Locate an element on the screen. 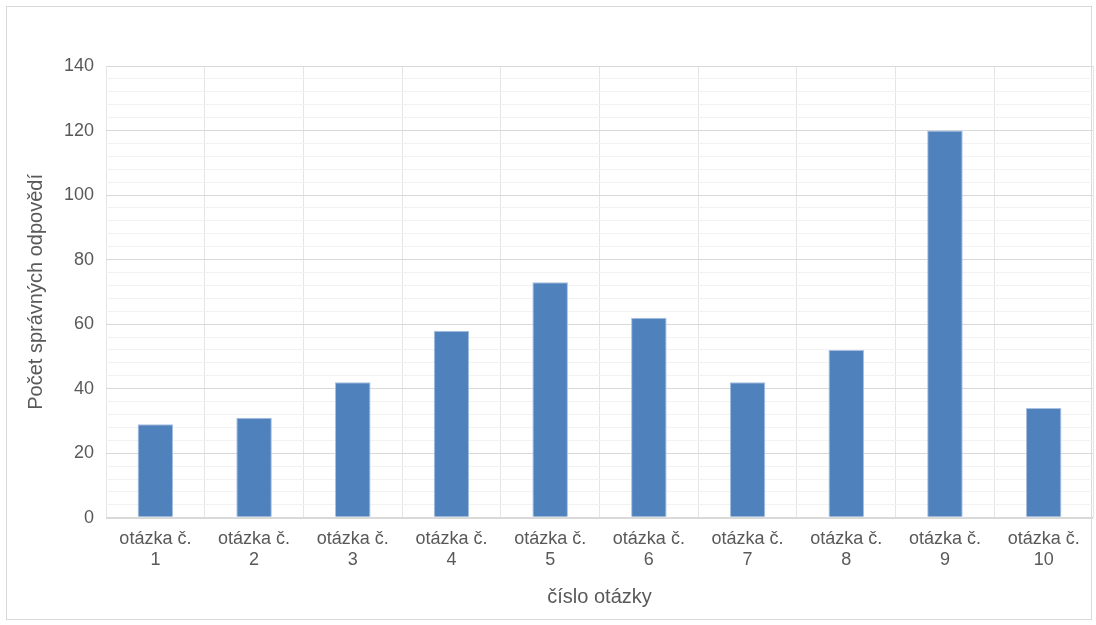  y-tick-label: 40 is located at coordinates (84, 387).